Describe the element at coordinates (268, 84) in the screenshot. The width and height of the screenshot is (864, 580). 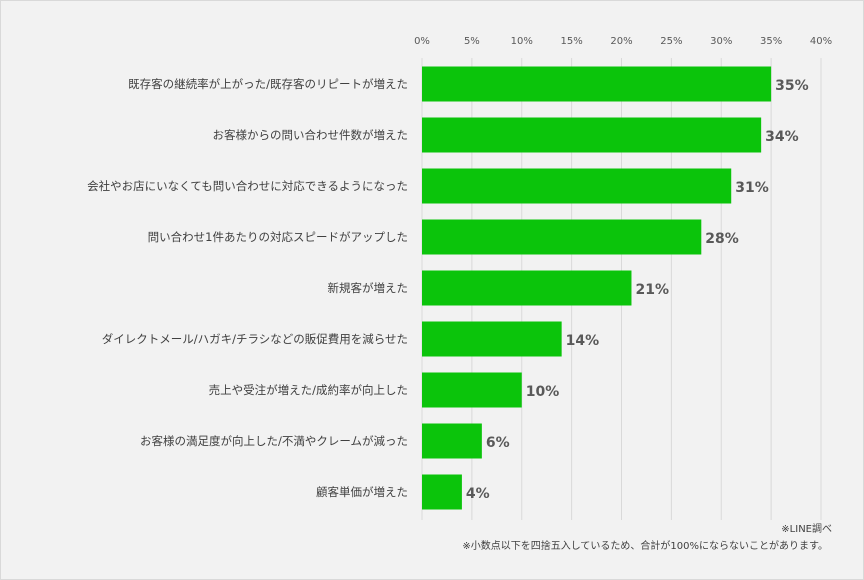
I see `category-label: 既存客の継続率が上がった/既存客のリピートが増えた` at that location.